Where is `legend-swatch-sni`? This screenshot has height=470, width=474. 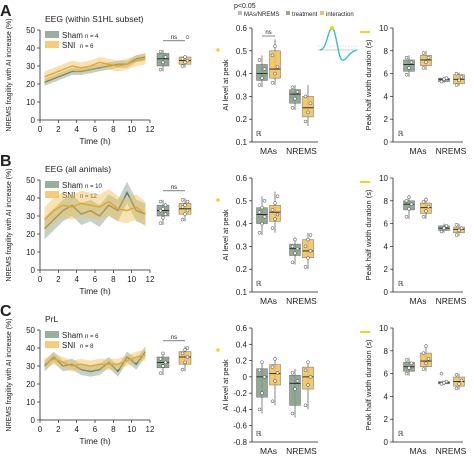
legend-swatch-sni is located at coordinates (52, 344).